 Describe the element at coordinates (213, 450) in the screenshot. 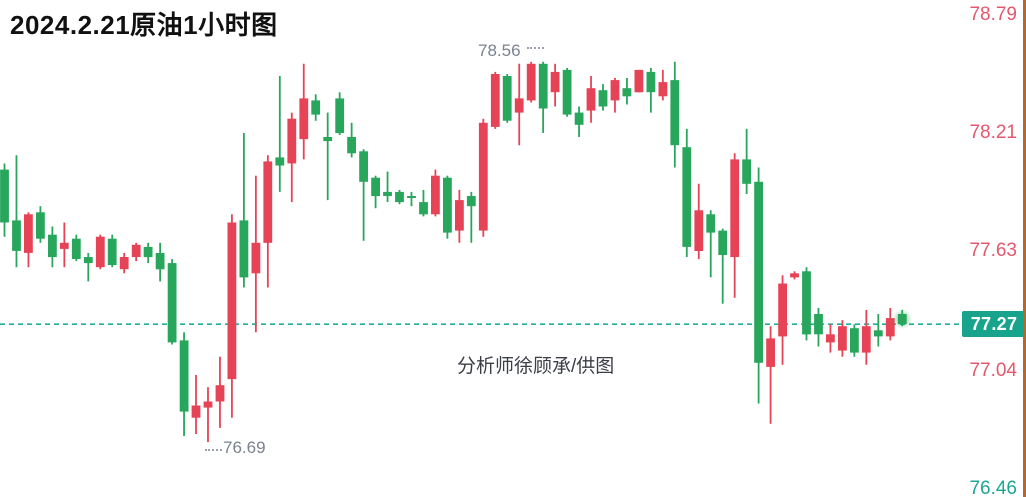

I see `low-annotation-dotted-leader-icon` at that location.